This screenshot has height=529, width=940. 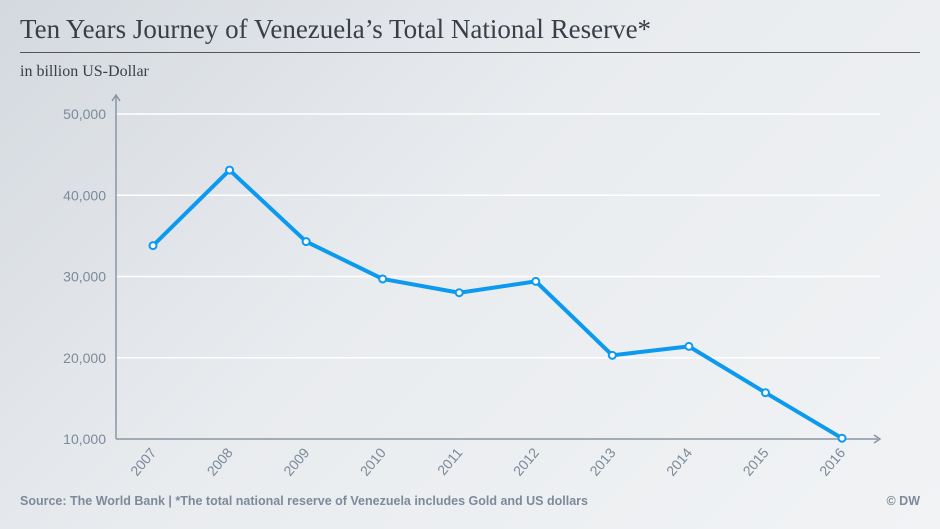 I want to click on x-tick-label: 2013, so click(x=602, y=461).